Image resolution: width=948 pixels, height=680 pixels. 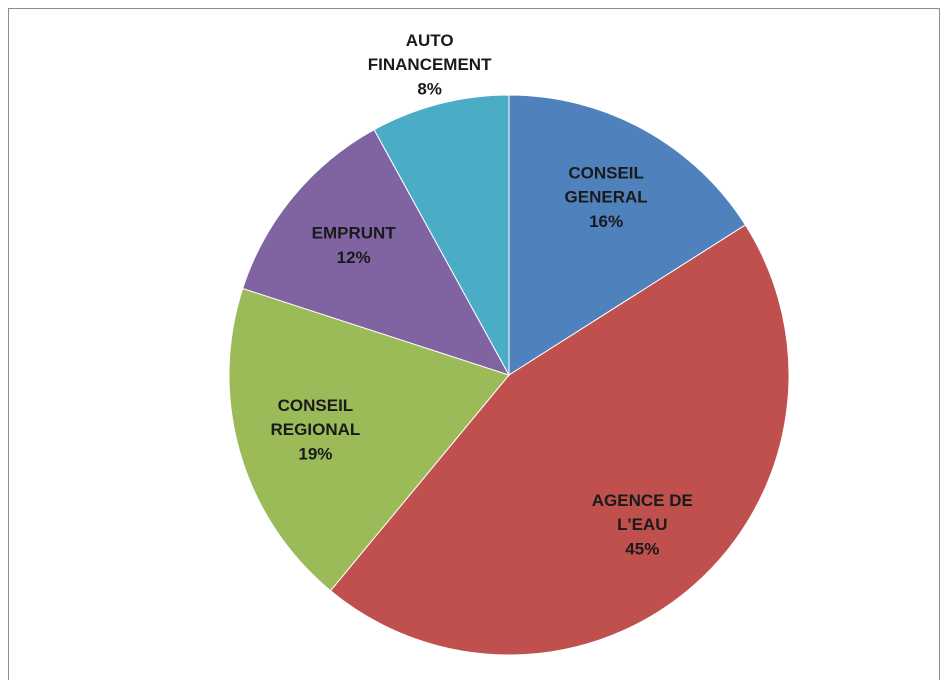 I want to click on label-line: EMPRUNT, so click(x=354, y=233).